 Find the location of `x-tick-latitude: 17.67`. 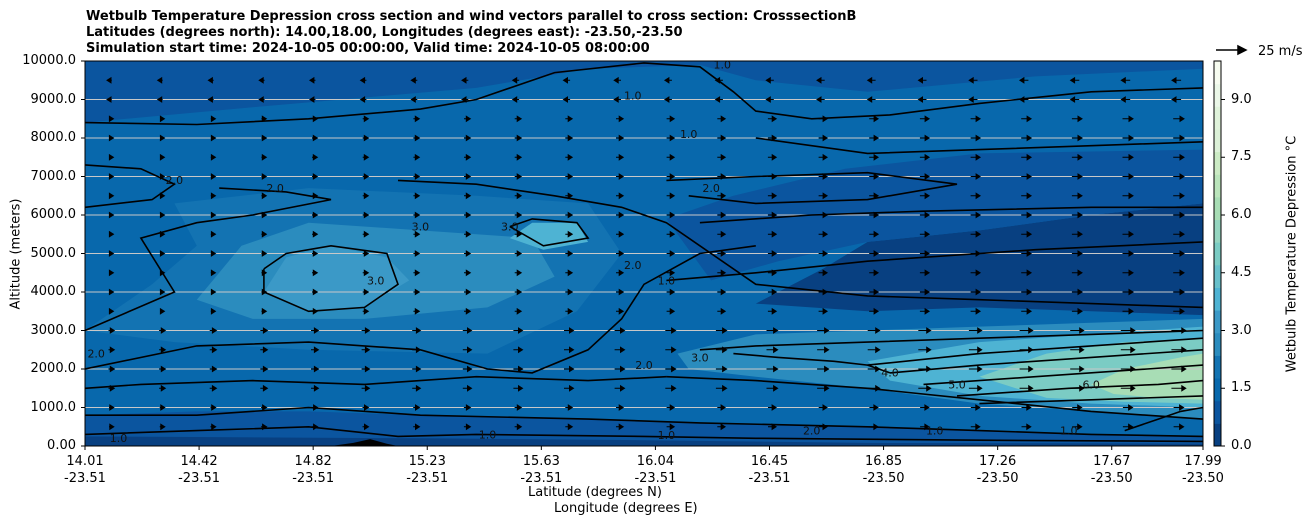

x-tick-latitude: 17.67 is located at coordinates (1112, 461).